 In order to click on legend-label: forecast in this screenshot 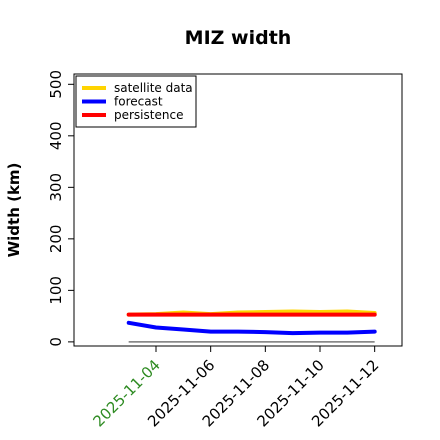, I will do `click(138, 102)`.